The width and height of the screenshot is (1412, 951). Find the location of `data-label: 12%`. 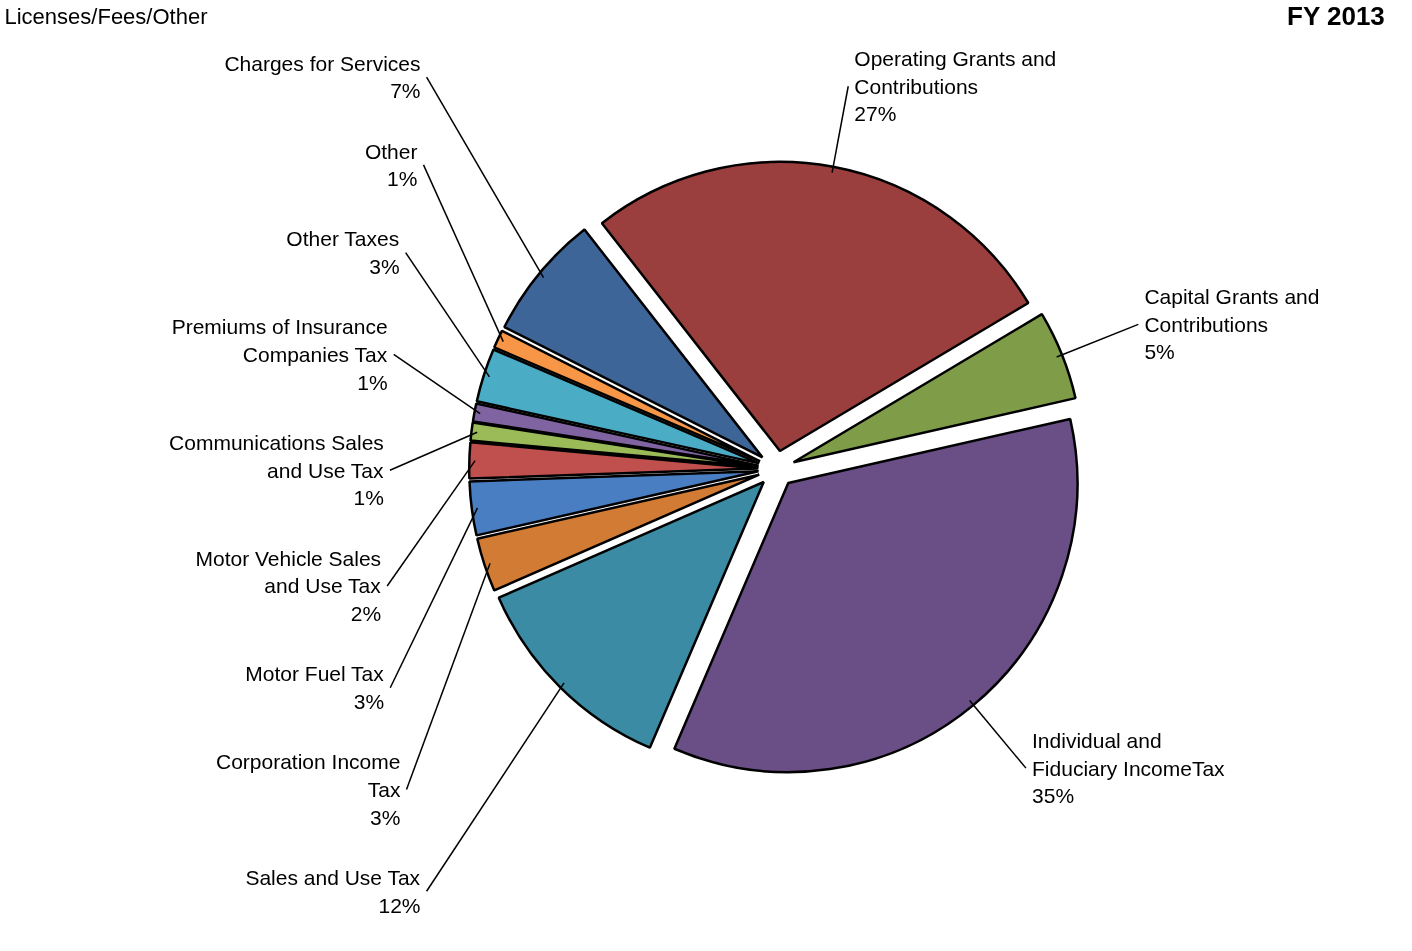

data-label: 12% is located at coordinates (399, 905).